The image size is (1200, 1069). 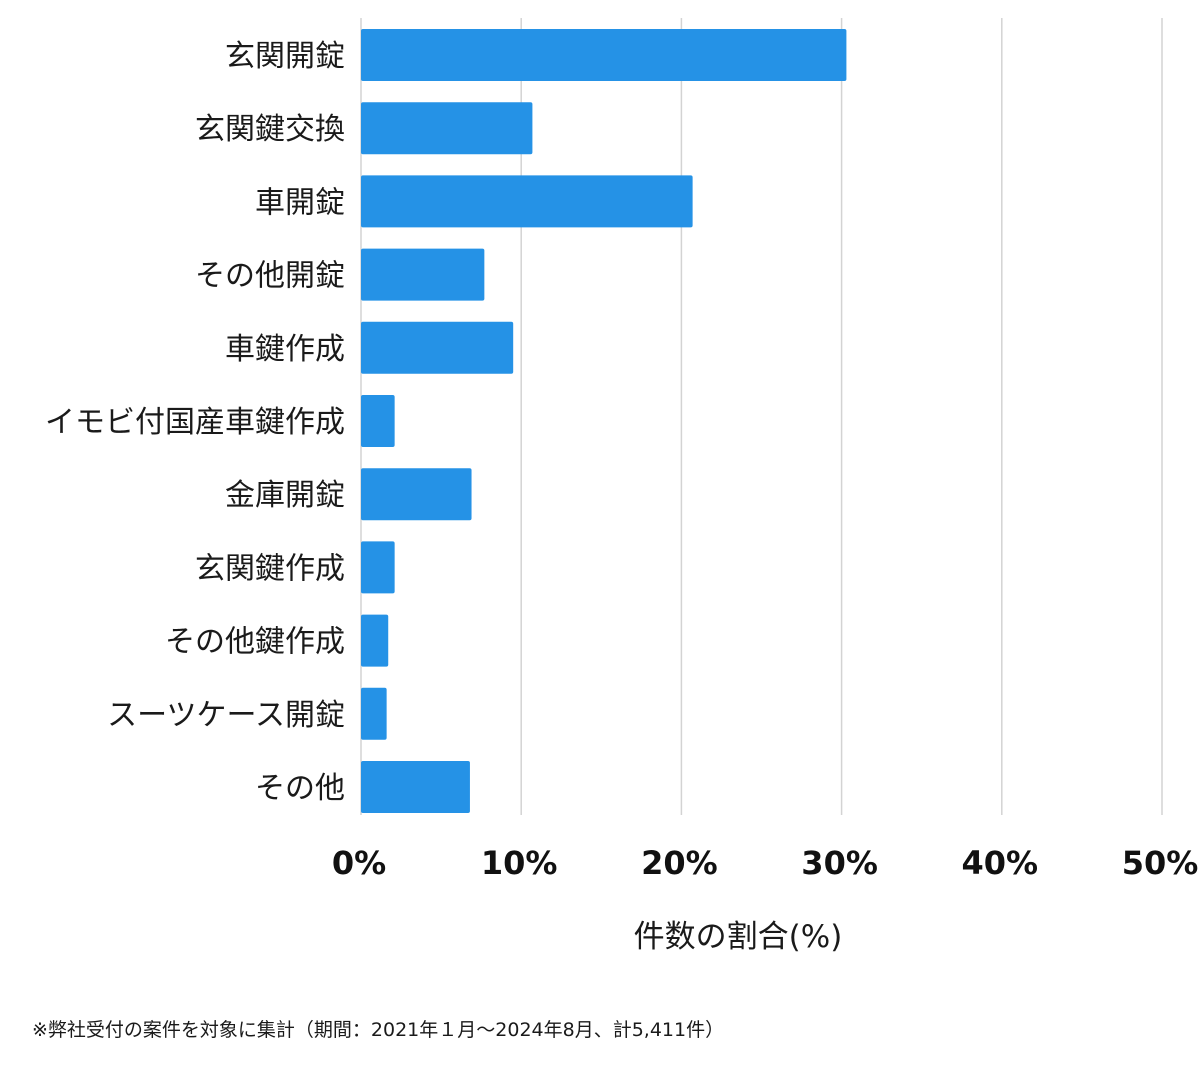 What do you see at coordinates (1160, 863) in the screenshot?
I see `x-tick-label: 50%` at bounding box center [1160, 863].